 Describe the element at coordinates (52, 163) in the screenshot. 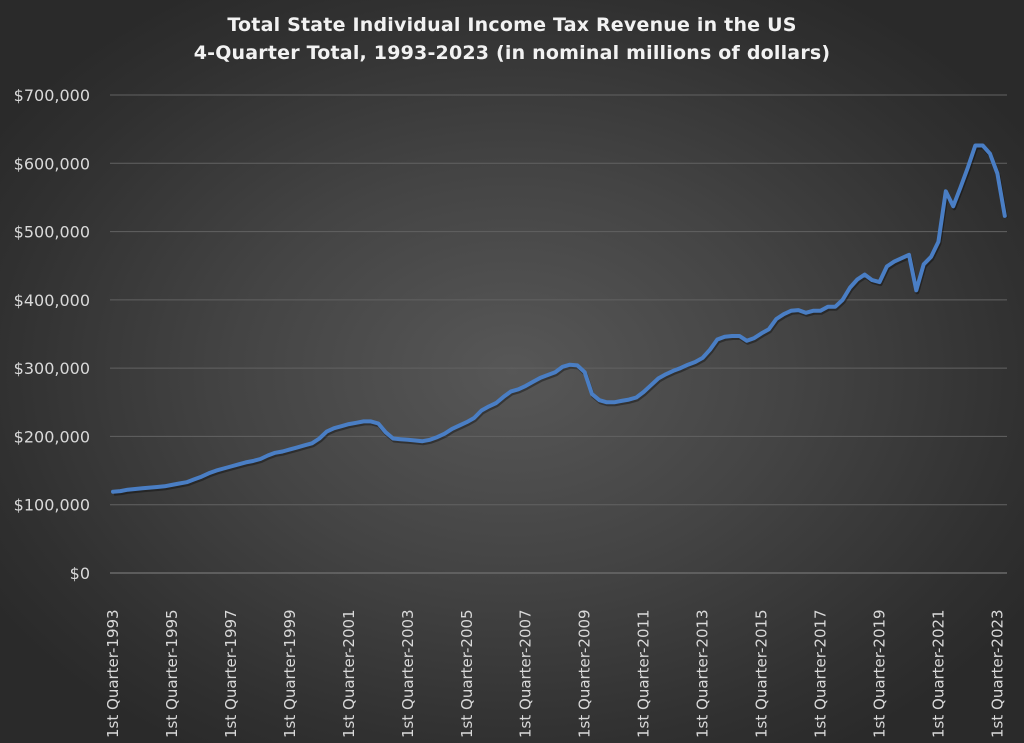

I see `y-tick-label: $600,000` at that location.